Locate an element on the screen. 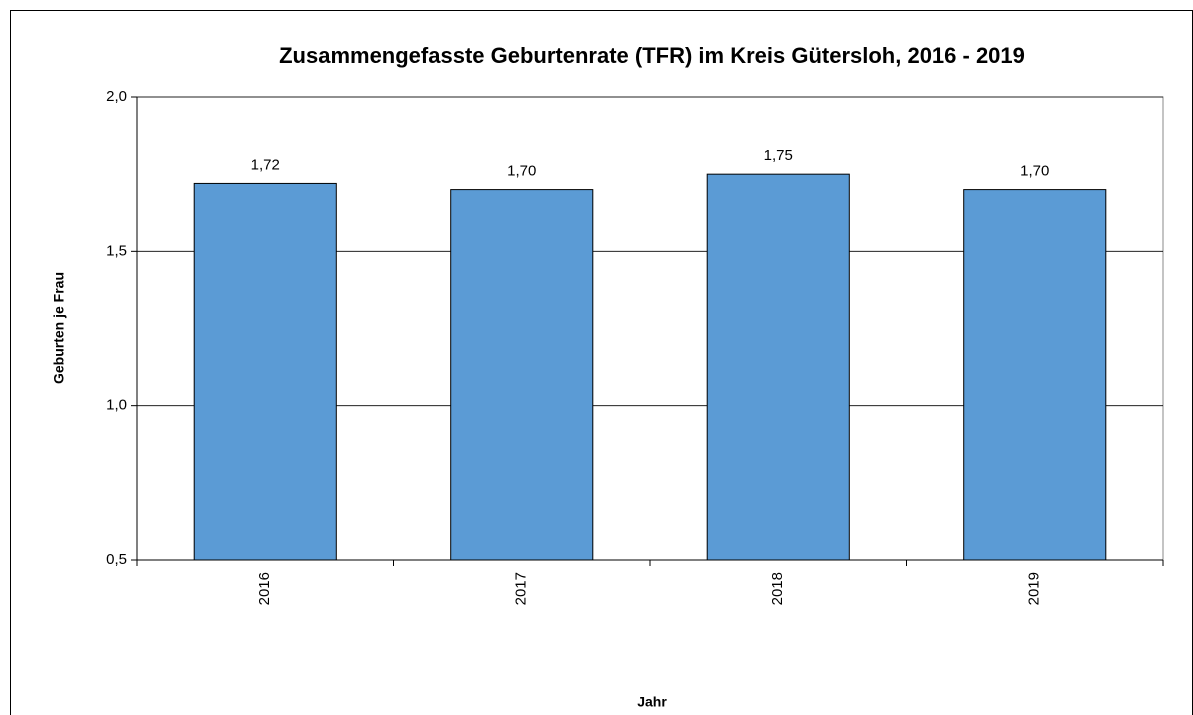  x-tick-label: 2019 is located at coordinates (1034, 588).